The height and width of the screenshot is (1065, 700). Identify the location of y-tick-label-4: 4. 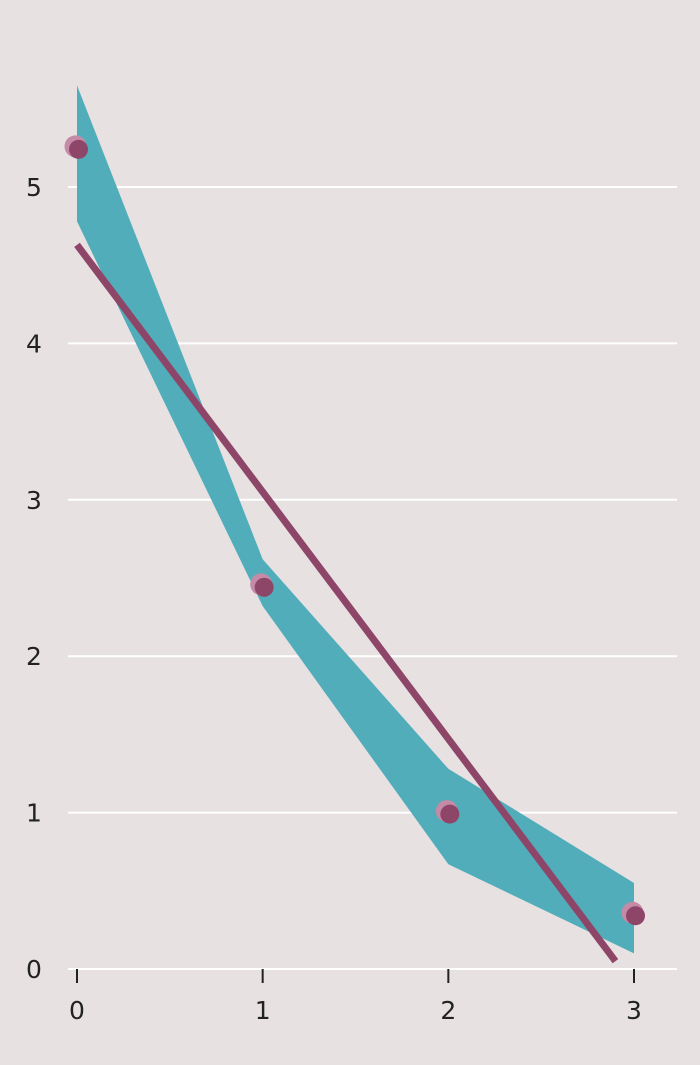
(34, 343).